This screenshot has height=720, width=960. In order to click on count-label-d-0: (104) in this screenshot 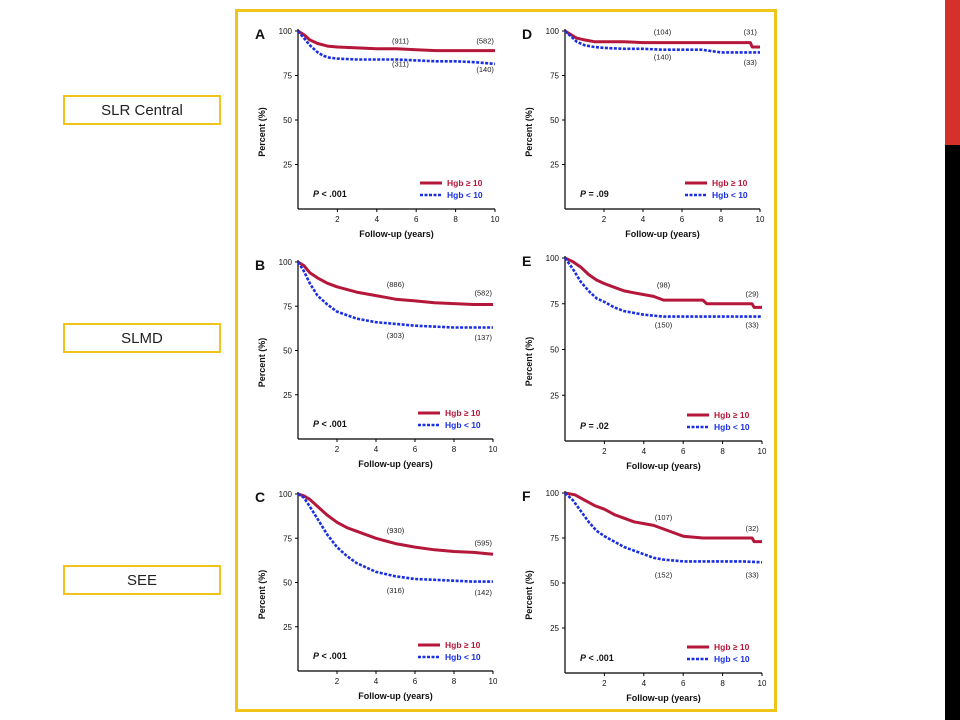, I will do `click(663, 32)`.